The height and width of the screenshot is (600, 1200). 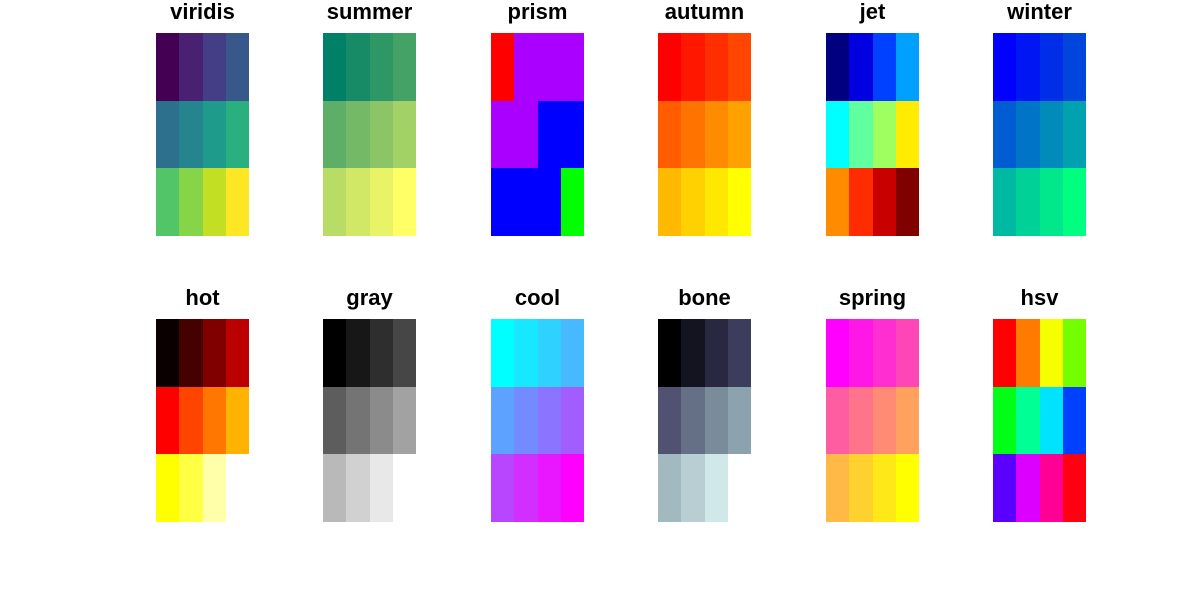 What do you see at coordinates (369, 297) in the screenshot?
I see `colormap-title: gray` at bounding box center [369, 297].